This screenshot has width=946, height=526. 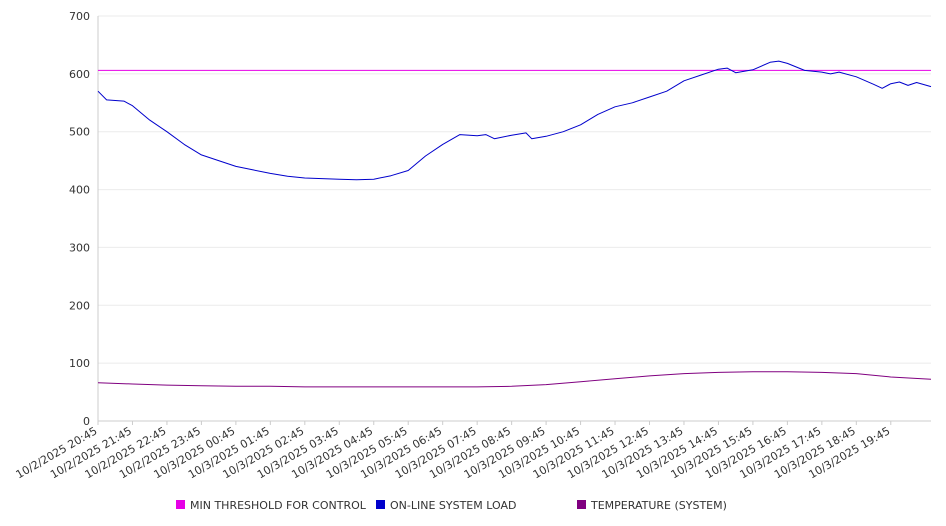 What do you see at coordinates (79, 16) in the screenshot?
I see `y-tick-label: 700` at bounding box center [79, 16].